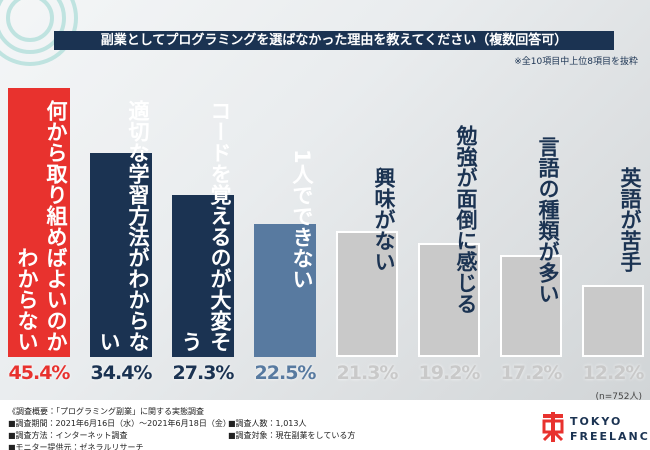  What do you see at coordinates (39, 373) in the screenshot?
I see `value-label: 45.4%` at bounding box center [39, 373].